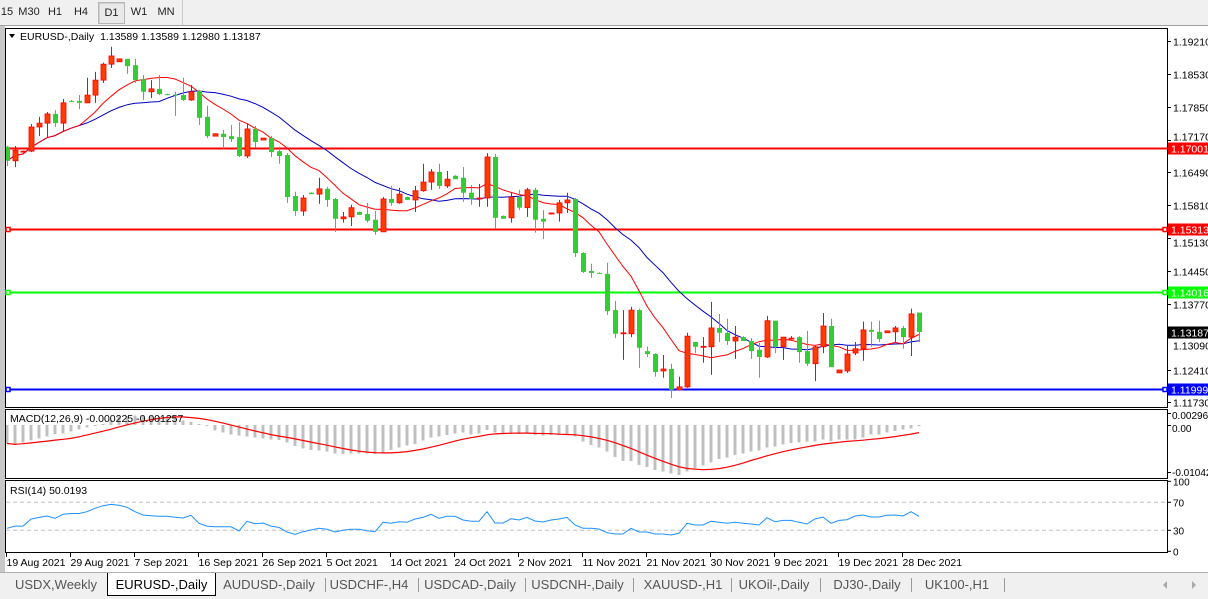 Image resolution: width=1208 pixels, height=599 pixels. Describe the element at coordinates (111, 13) in the screenshot. I see `timeframe-d1-button: D1` at that location.